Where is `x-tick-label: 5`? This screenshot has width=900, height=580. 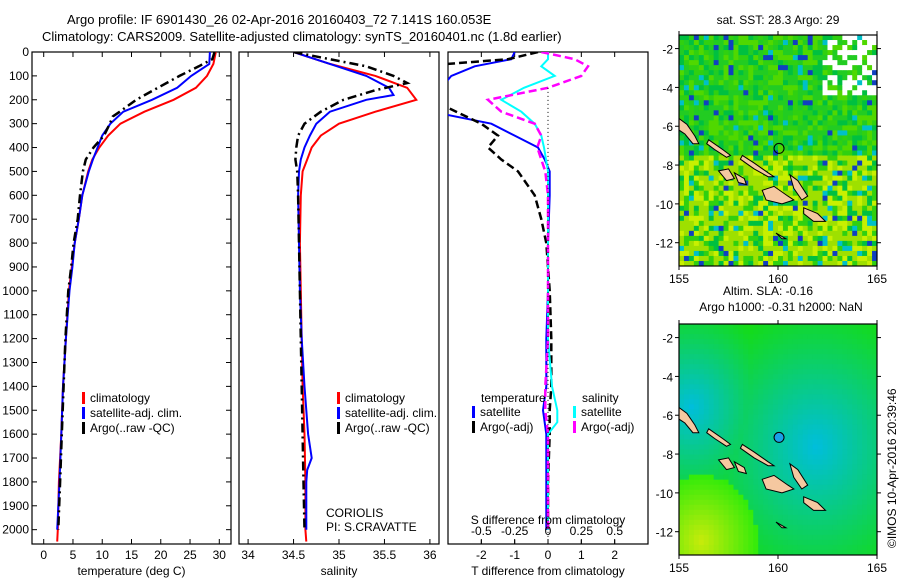 x-tick-label: 5 is located at coordinates (73, 555).